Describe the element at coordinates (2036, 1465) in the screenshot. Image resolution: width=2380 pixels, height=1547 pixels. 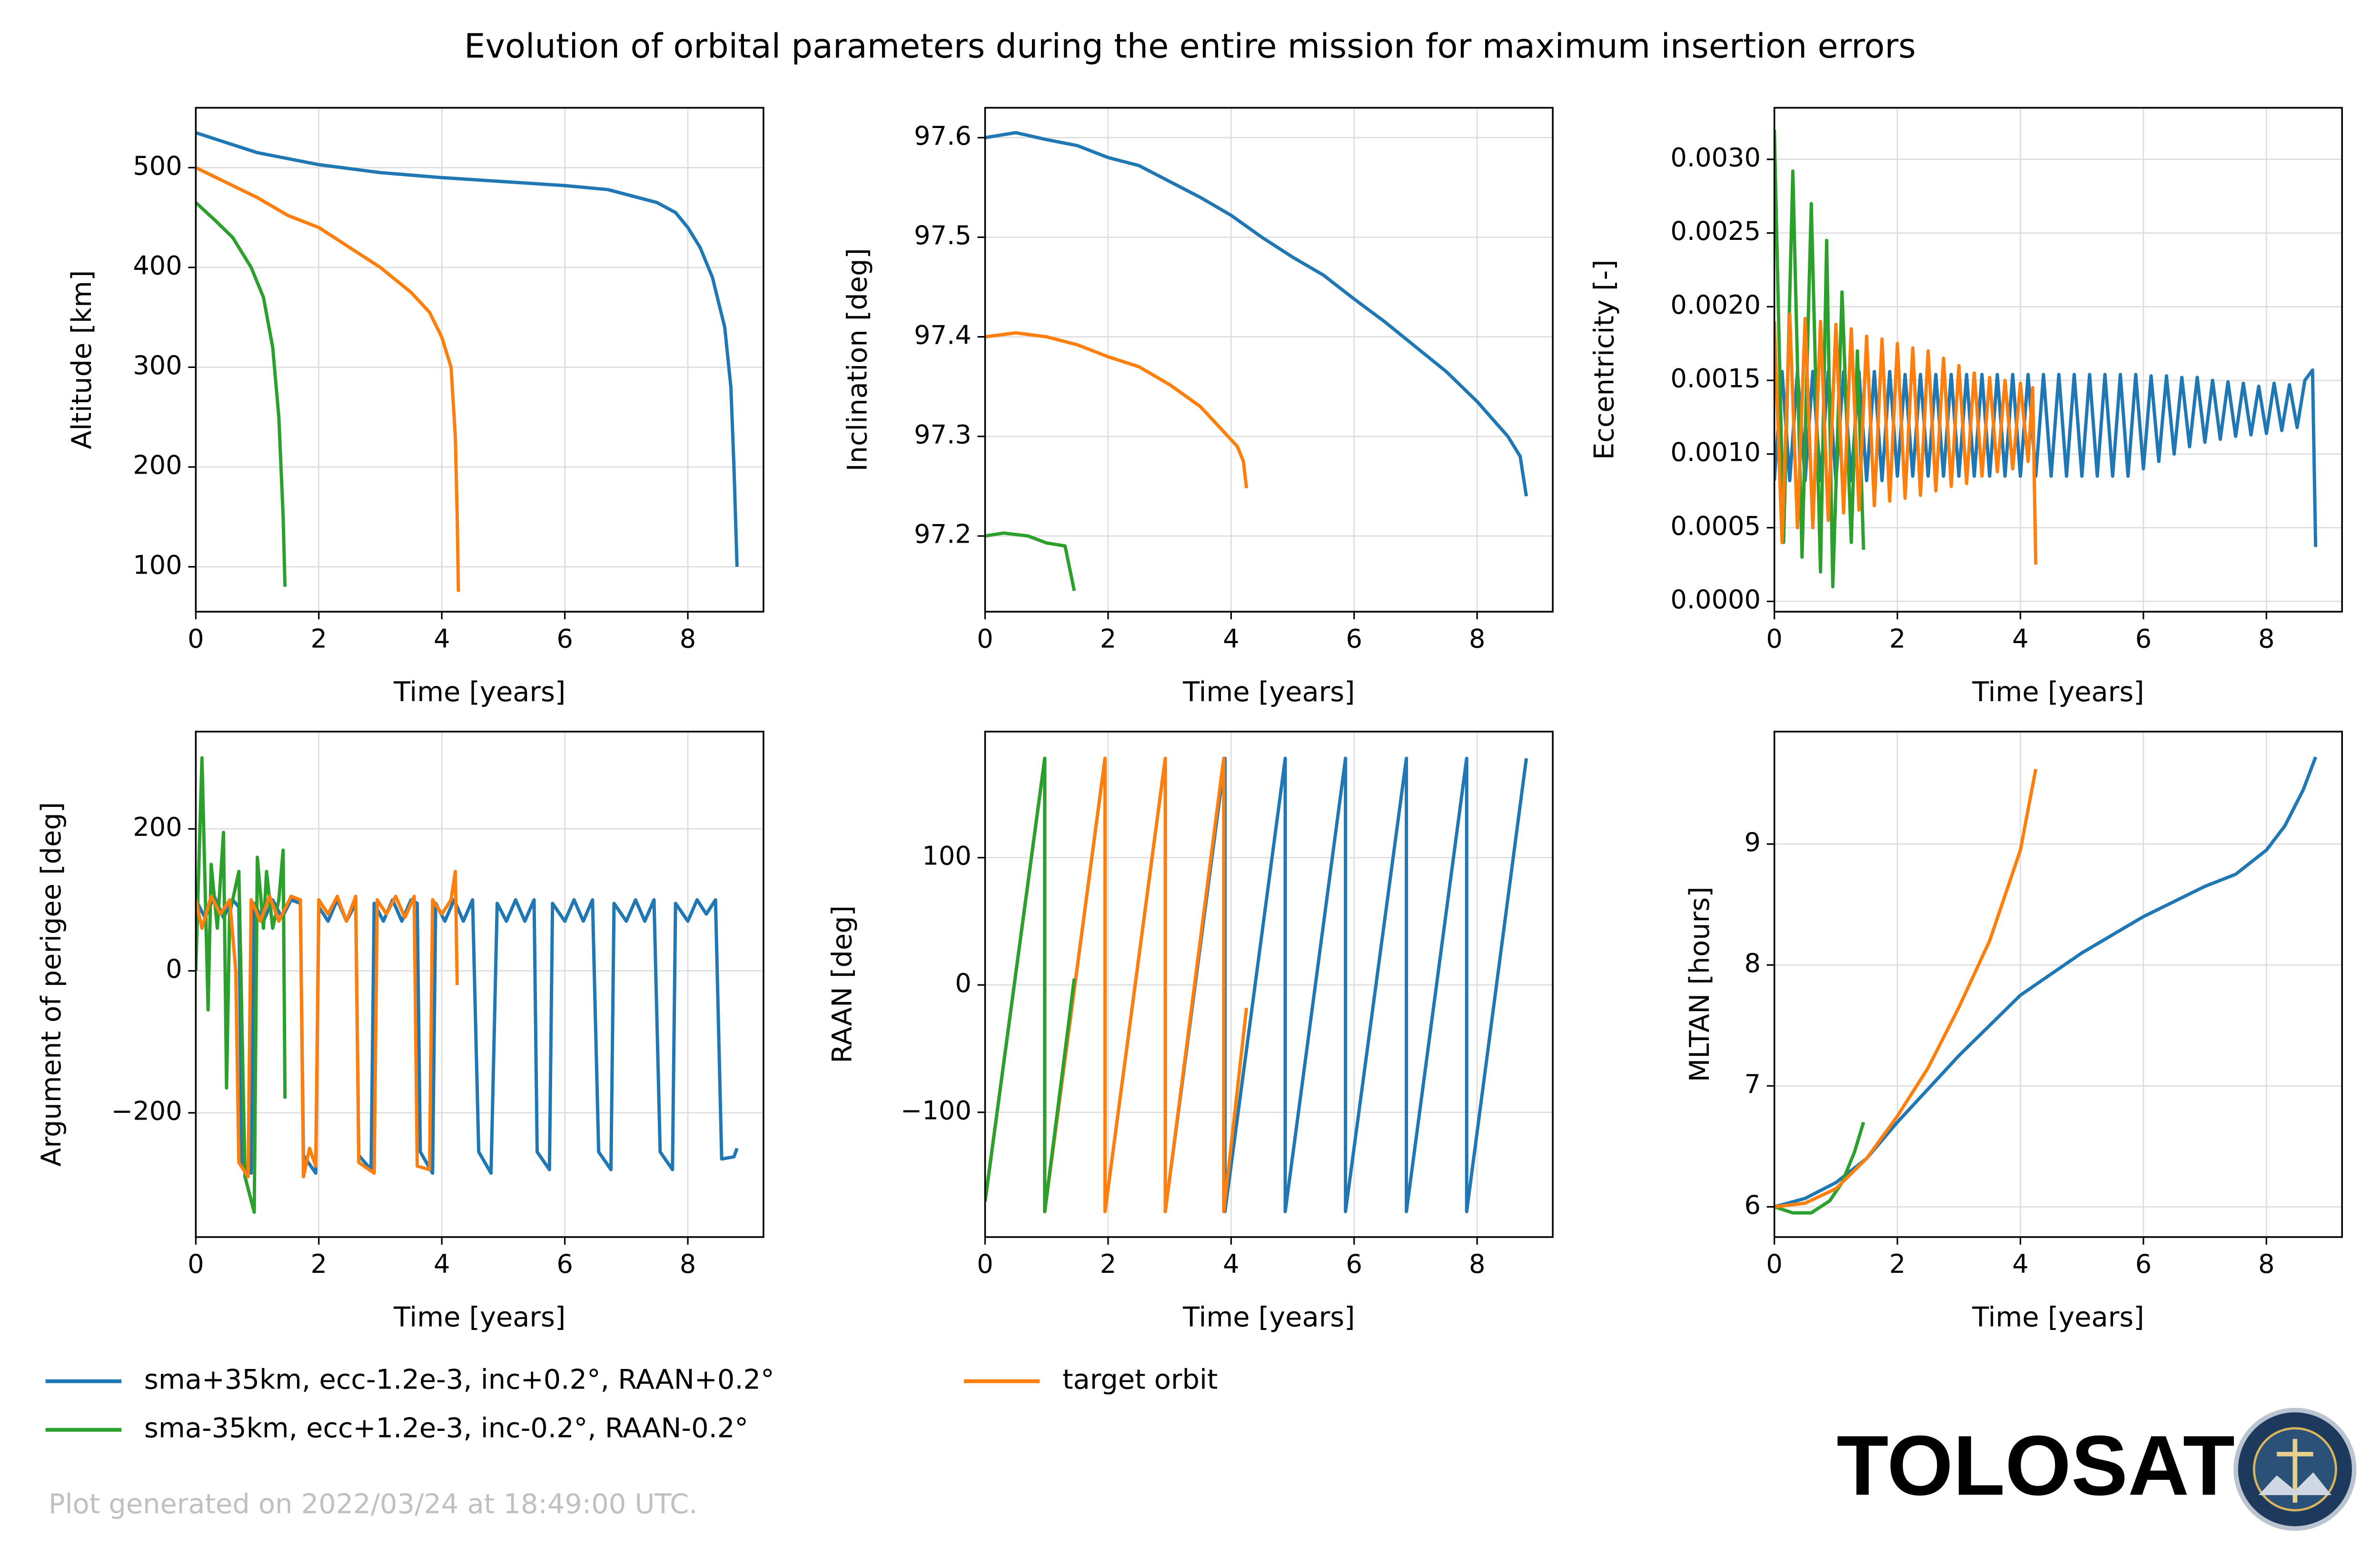
I see `logo-text: TOLOSAT` at that location.